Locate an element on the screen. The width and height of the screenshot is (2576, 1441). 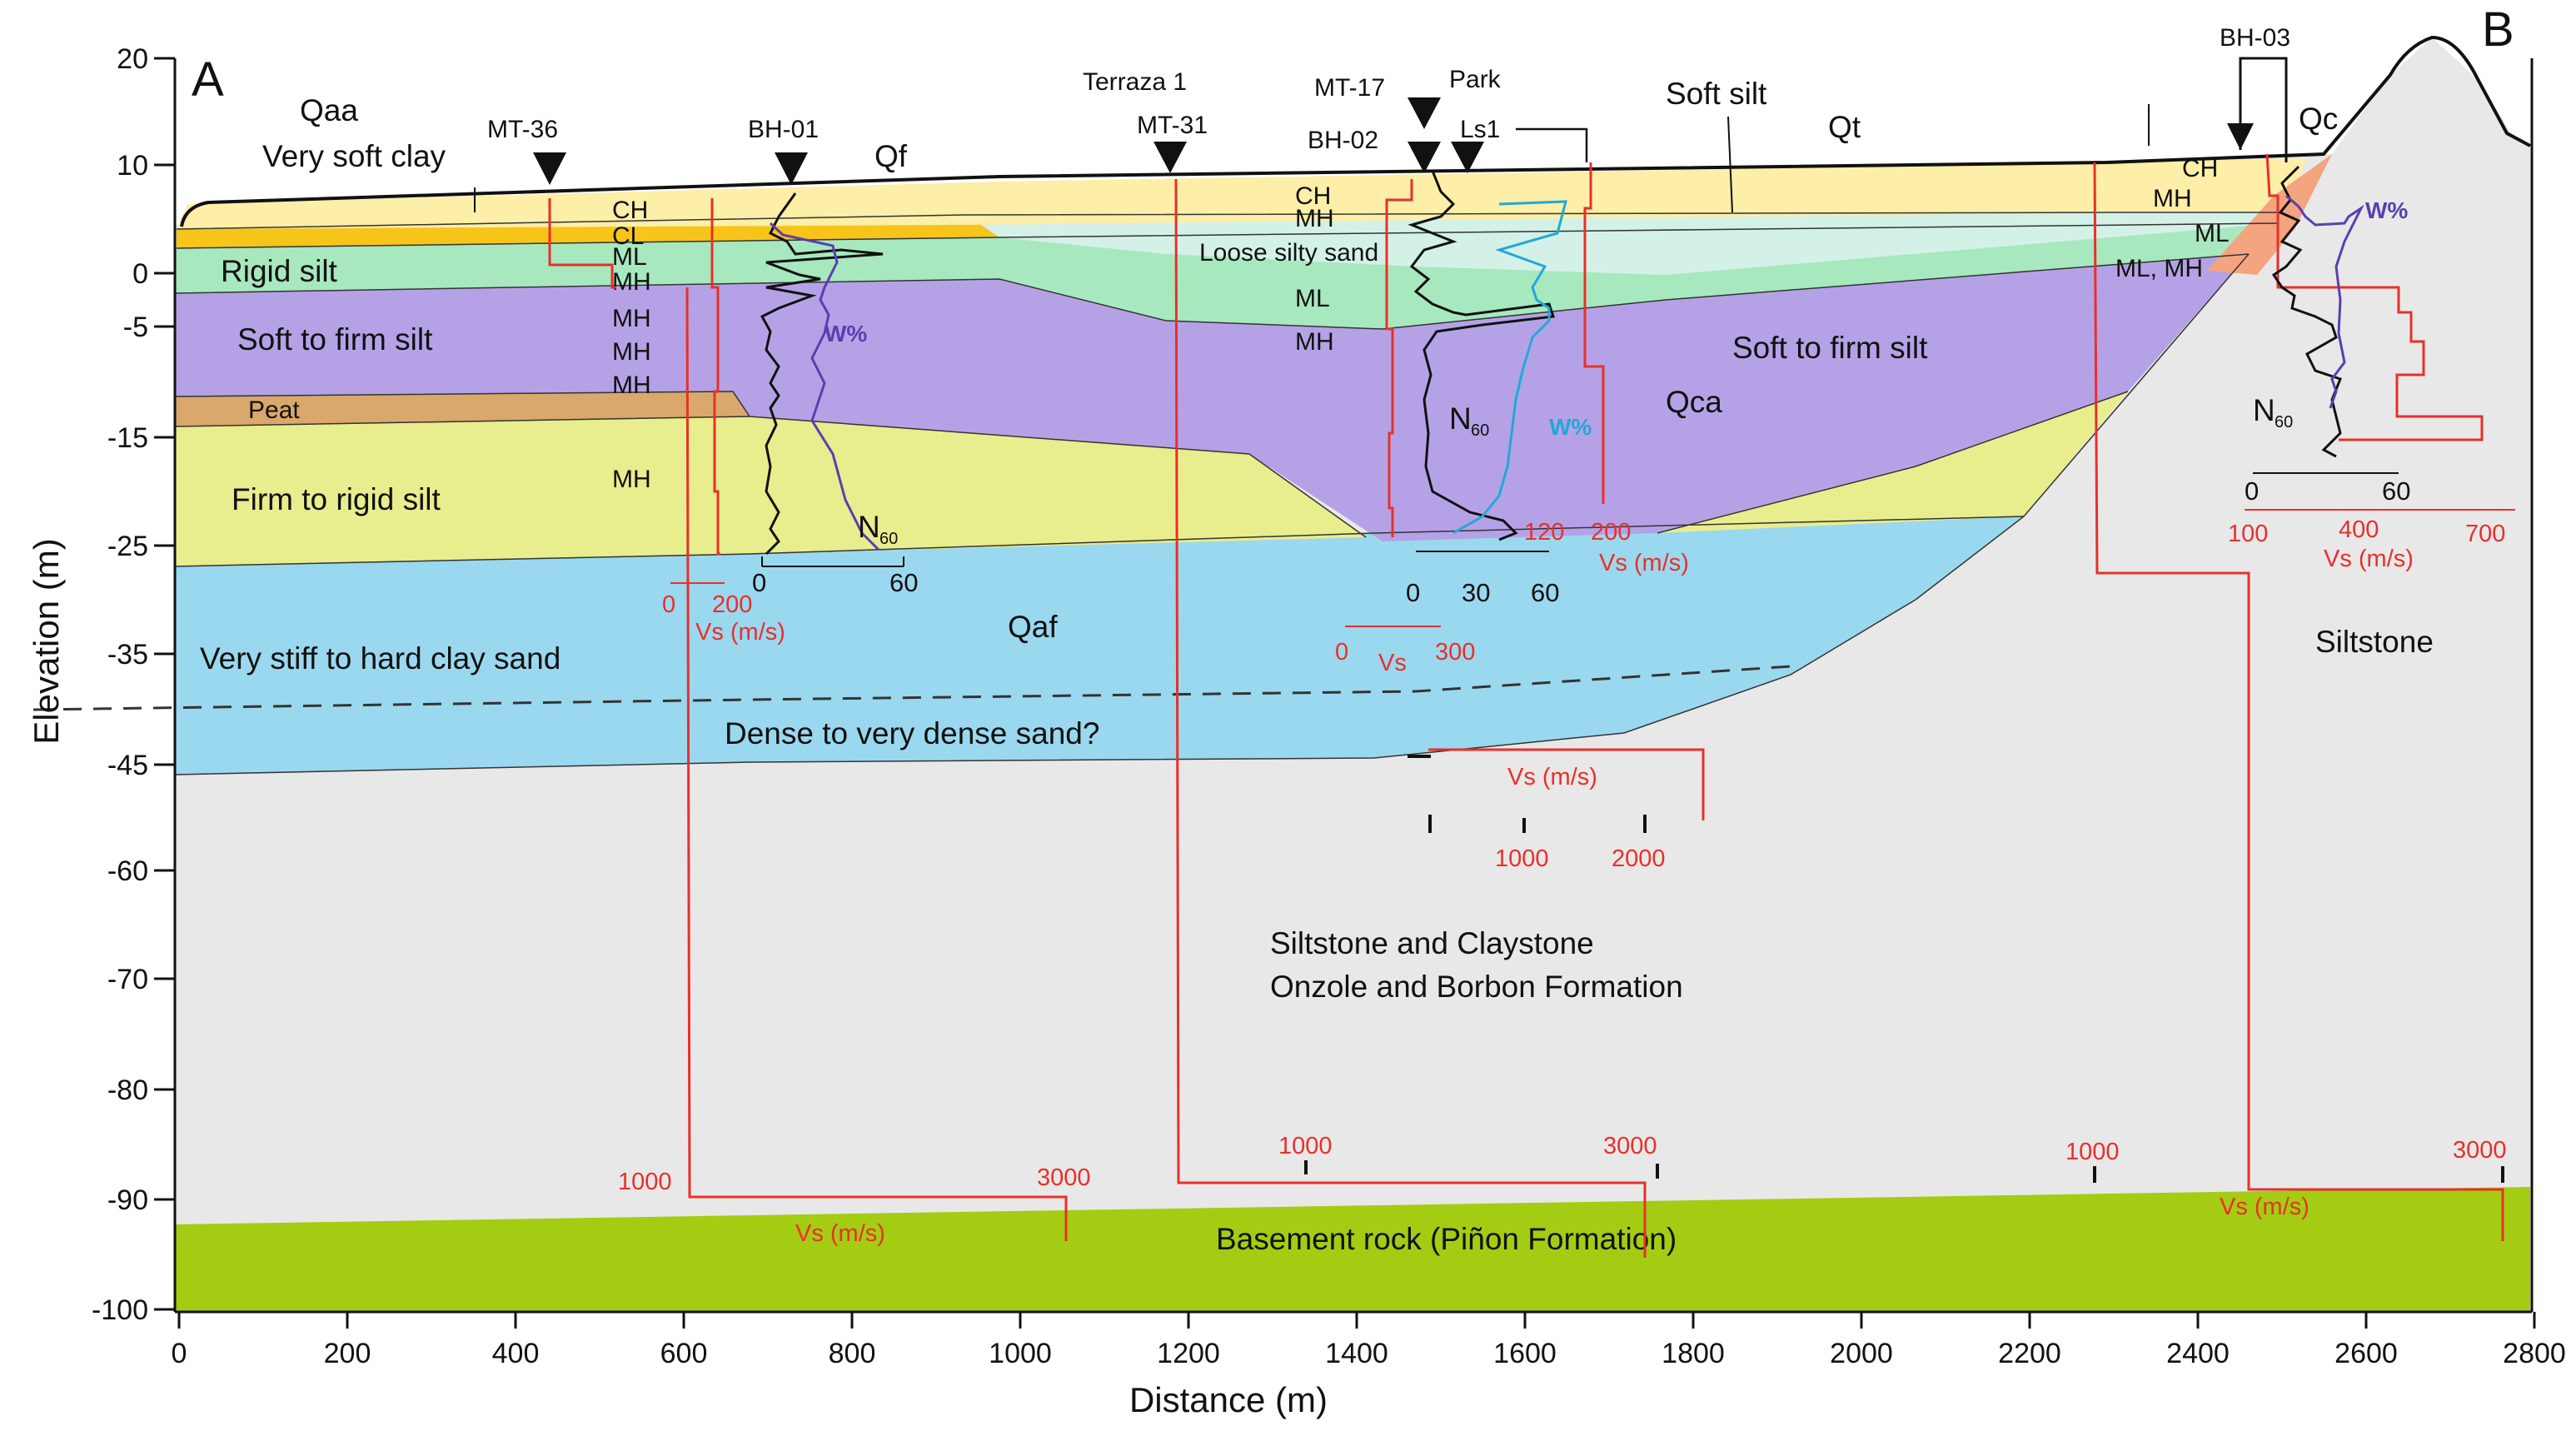
bh03-n-scale: 0 60 is located at coordinates (2327, 489).